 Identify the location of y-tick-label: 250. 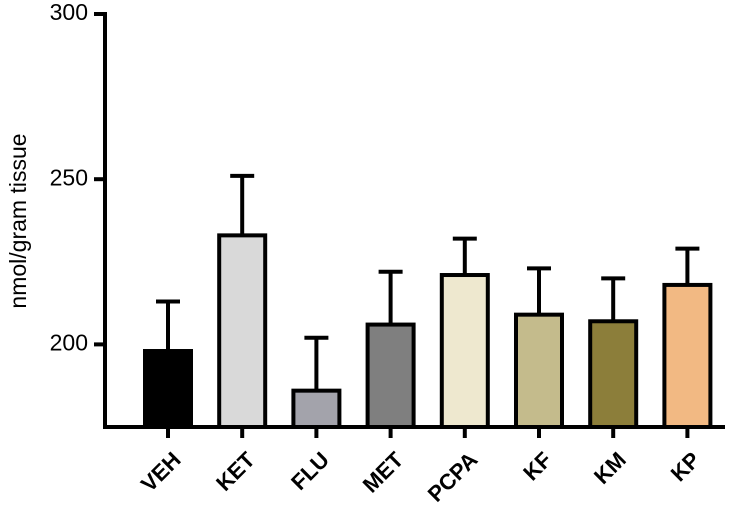
(69, 177).